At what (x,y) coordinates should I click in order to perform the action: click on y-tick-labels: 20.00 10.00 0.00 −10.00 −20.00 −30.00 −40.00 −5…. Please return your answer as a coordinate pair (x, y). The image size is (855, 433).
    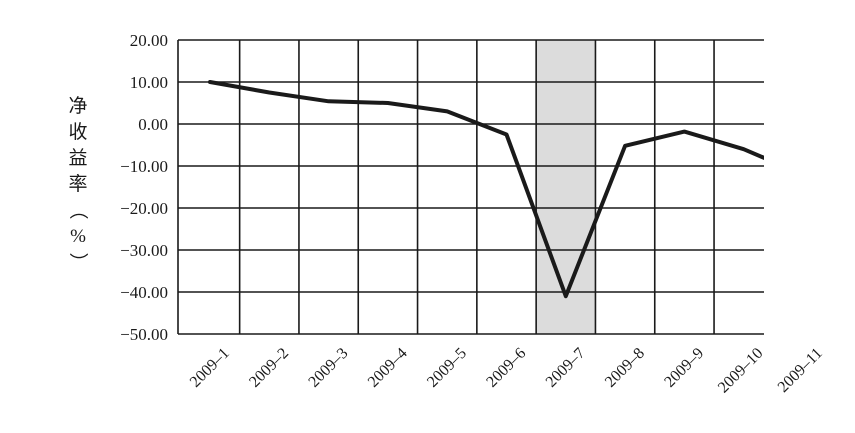
    Looking at the image, I should click on (144, 187).